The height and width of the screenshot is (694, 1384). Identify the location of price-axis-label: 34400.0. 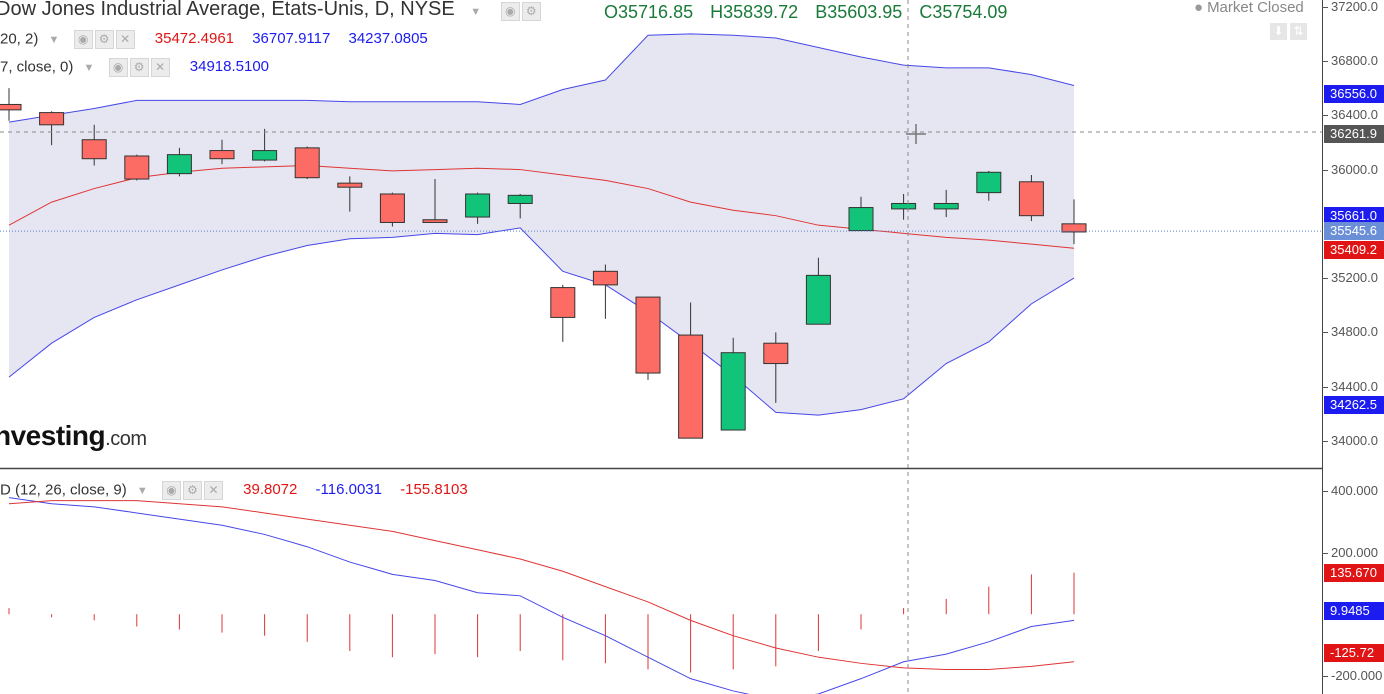
(1354, 386).